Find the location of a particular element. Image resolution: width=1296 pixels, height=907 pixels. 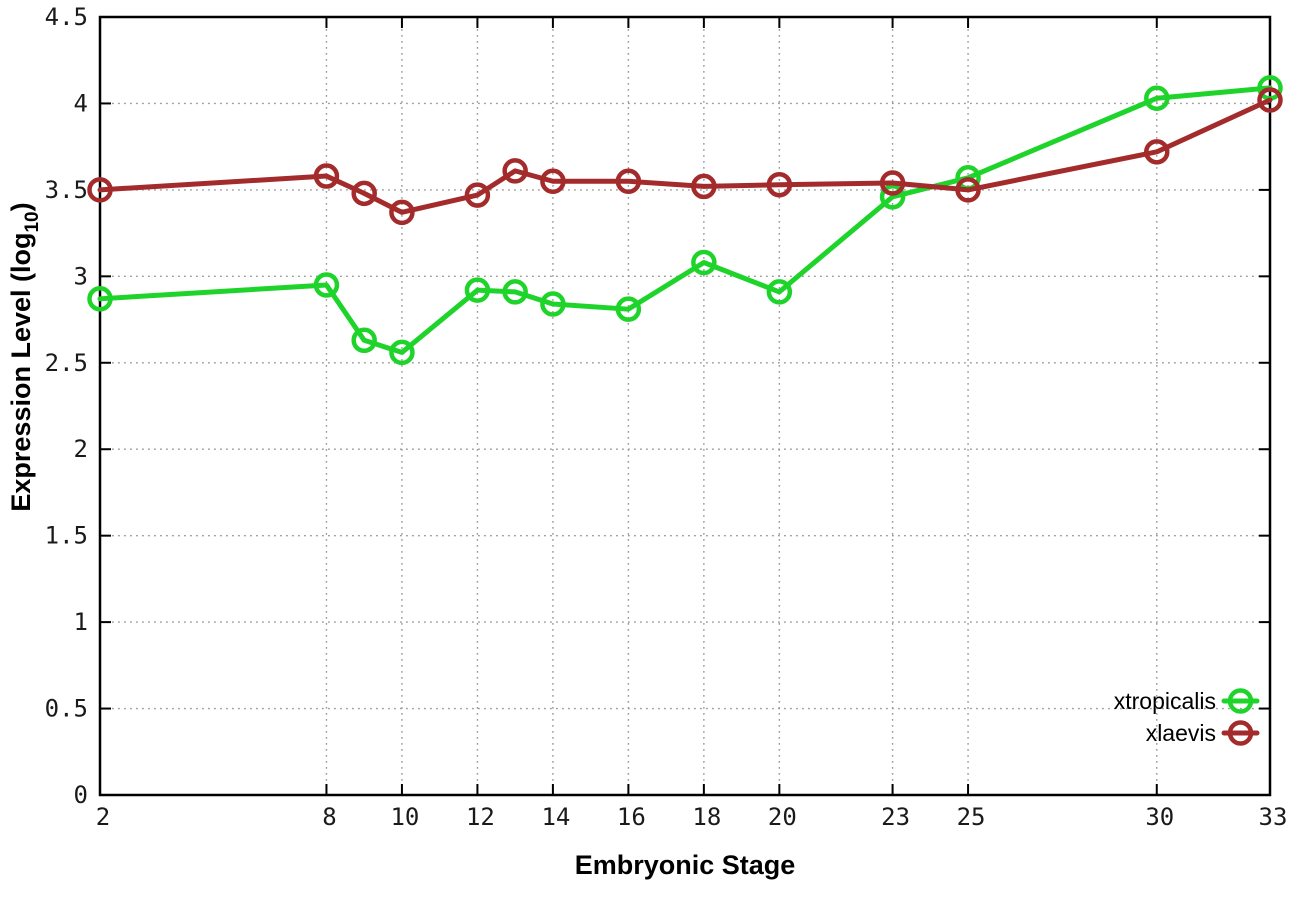

y-tick-label-3.5: 3.5 is located at coordinates (66, 190).